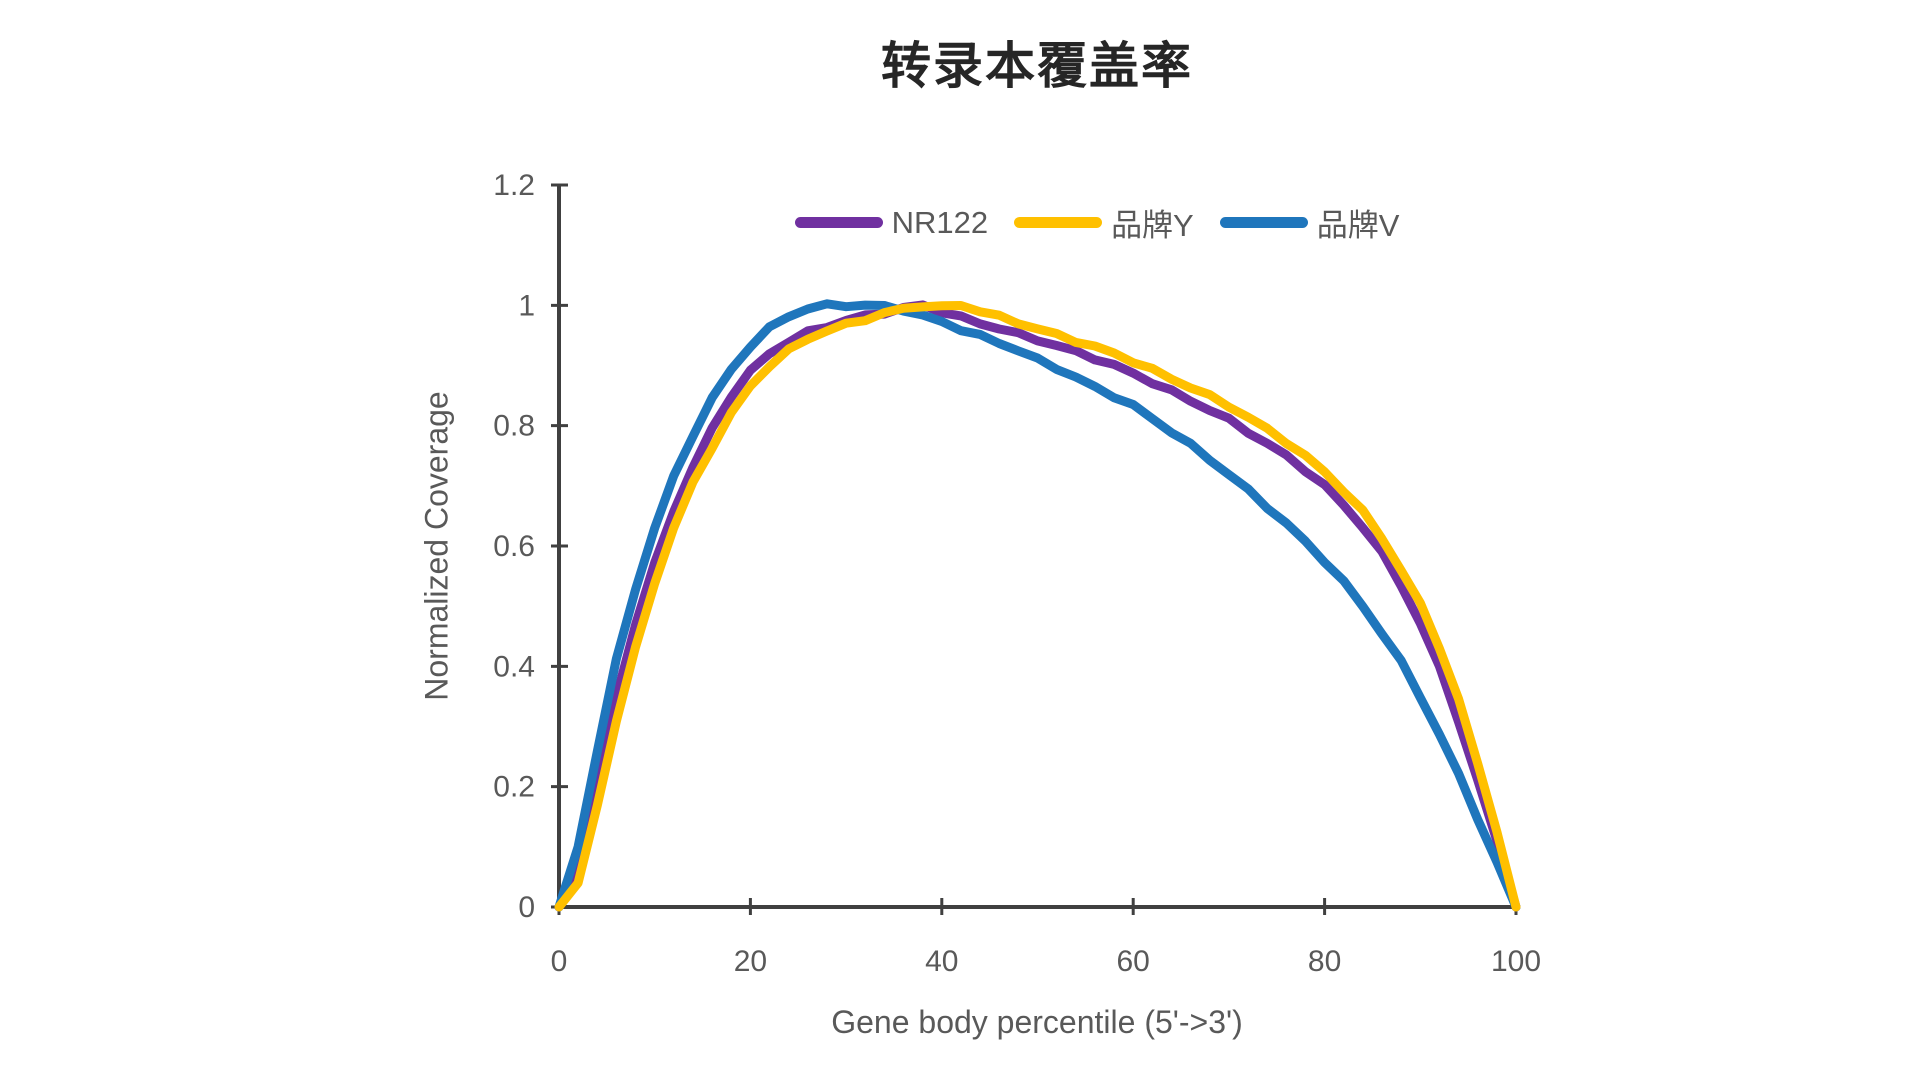 The height and width of the screenshot is (1080, 1920). I want to click on legend-label: 品牌Y, so click(1152, 225).